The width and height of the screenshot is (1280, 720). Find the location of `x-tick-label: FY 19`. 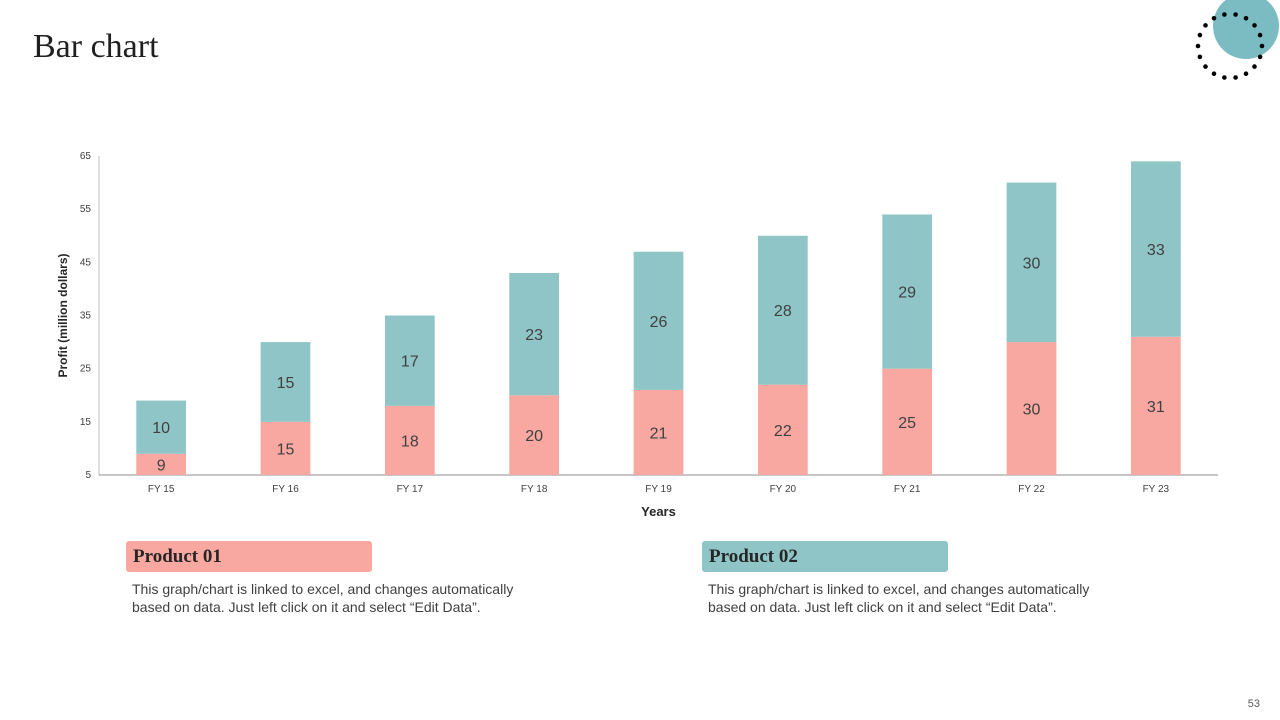

x-tick-label: FY 19 is located at coordinates (658, 489).